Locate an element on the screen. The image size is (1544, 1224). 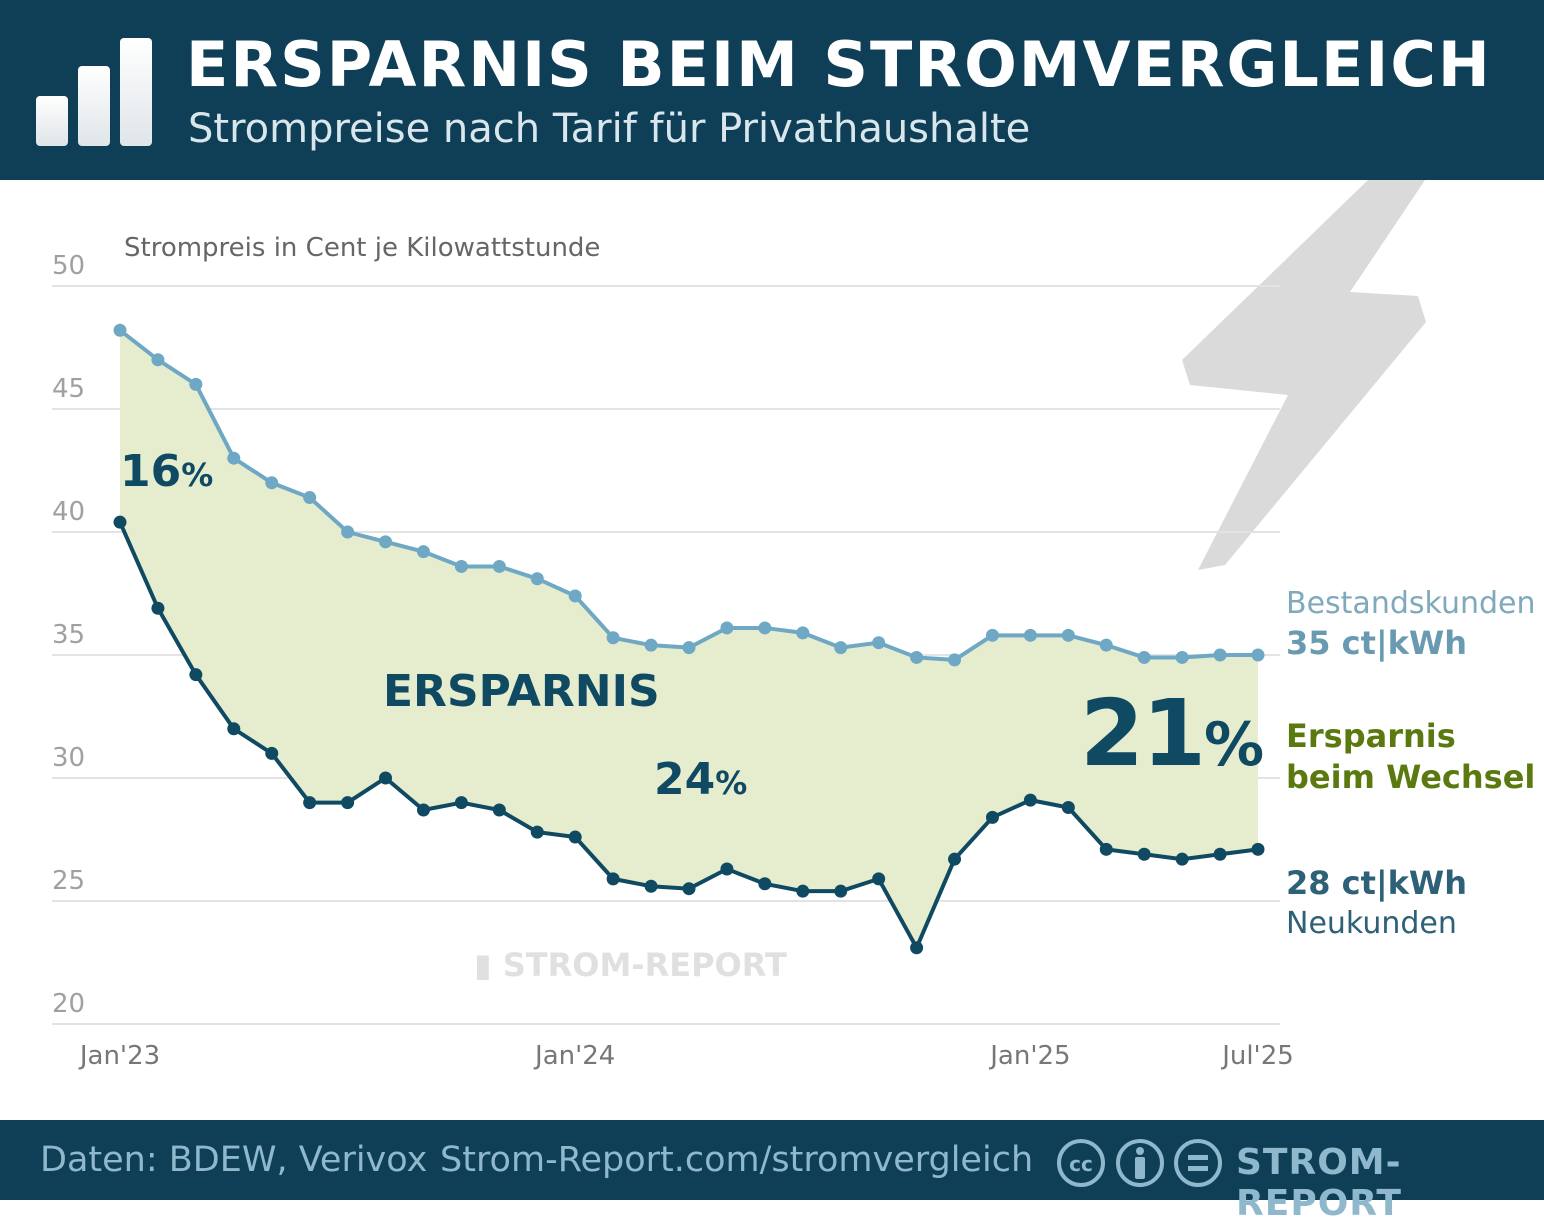
nd-icon is located at coordinates (1198, 1163).